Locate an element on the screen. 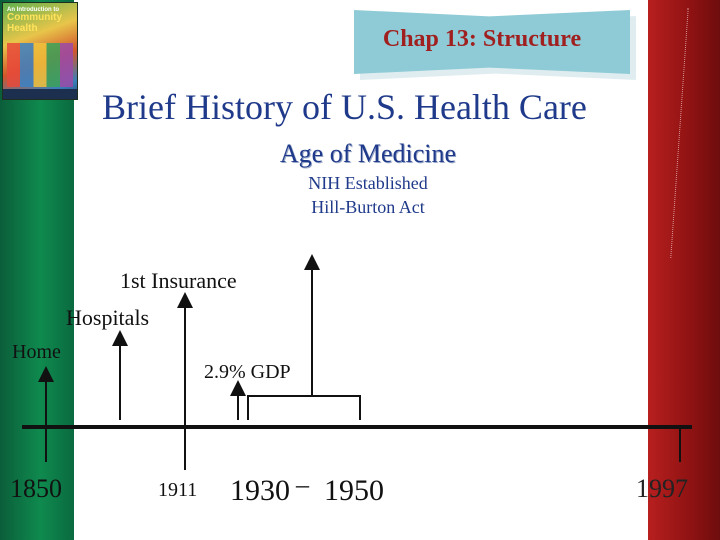  year-1997: 1997 is located at coordinates (662, 488).